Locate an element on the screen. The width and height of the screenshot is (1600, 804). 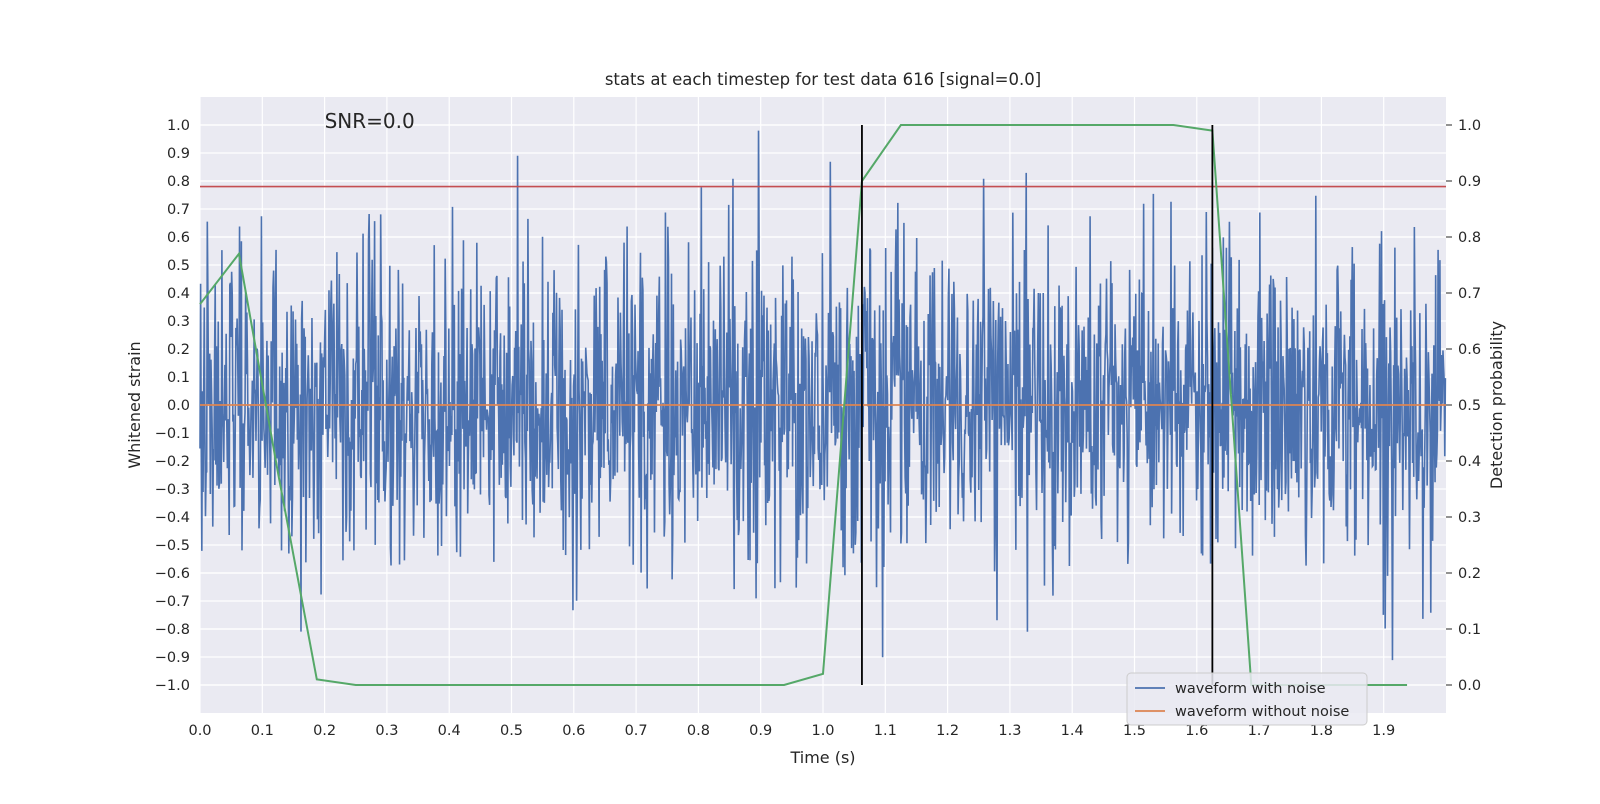
y-tick-label: 0.4 is located at coordinates (178, 294).